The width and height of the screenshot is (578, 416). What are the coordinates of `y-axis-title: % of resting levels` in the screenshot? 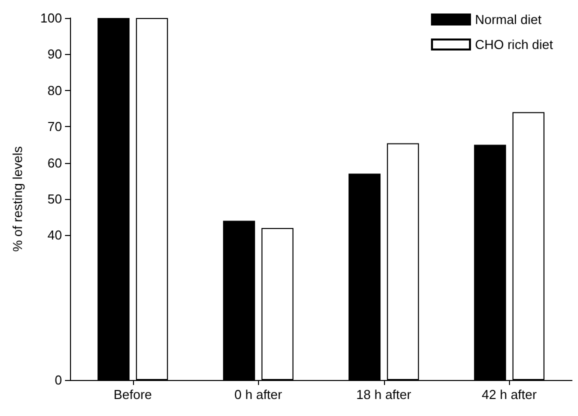 It's located at (17, 199).